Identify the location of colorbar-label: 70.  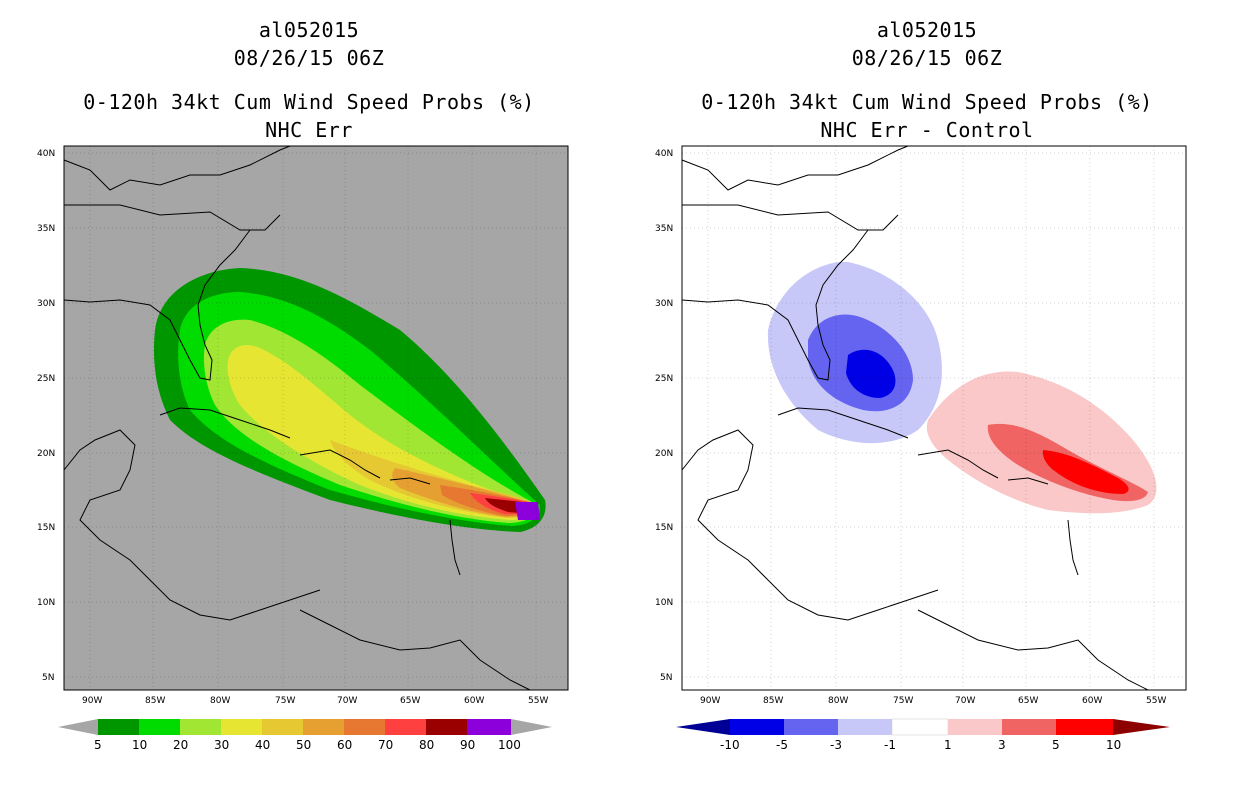
(385, 745).